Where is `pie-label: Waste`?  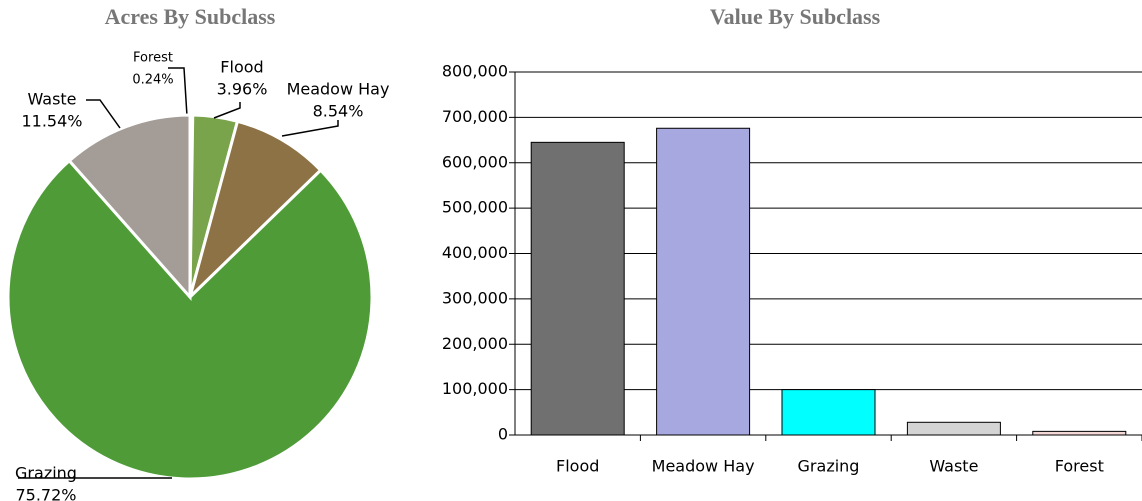
pie-label: Waste is located at coordinates (51, 99).